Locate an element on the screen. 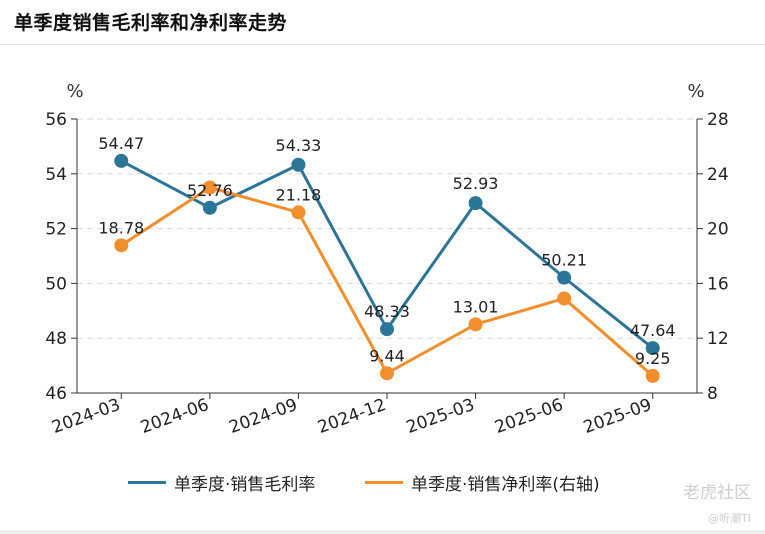 This screenshot has width=765, height=534. data-label-gross: 54.33 is located at coordinates (299, 145).